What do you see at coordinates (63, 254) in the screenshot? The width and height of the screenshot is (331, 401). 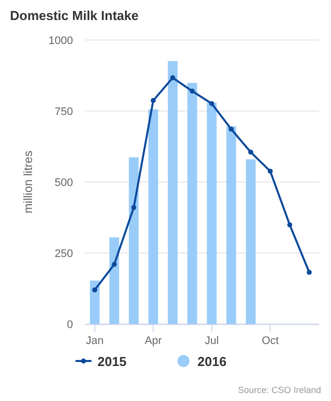 I see `y-tick-label: 250` at bounding box center [63, 254].